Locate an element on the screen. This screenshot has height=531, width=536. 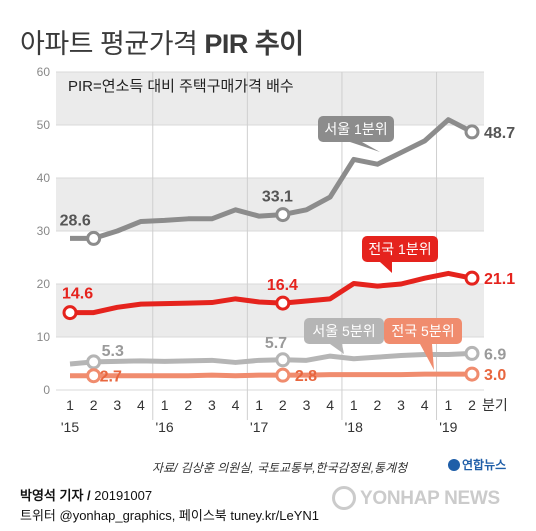
y-tick-label: 0 is located at coordinates (46, 390).